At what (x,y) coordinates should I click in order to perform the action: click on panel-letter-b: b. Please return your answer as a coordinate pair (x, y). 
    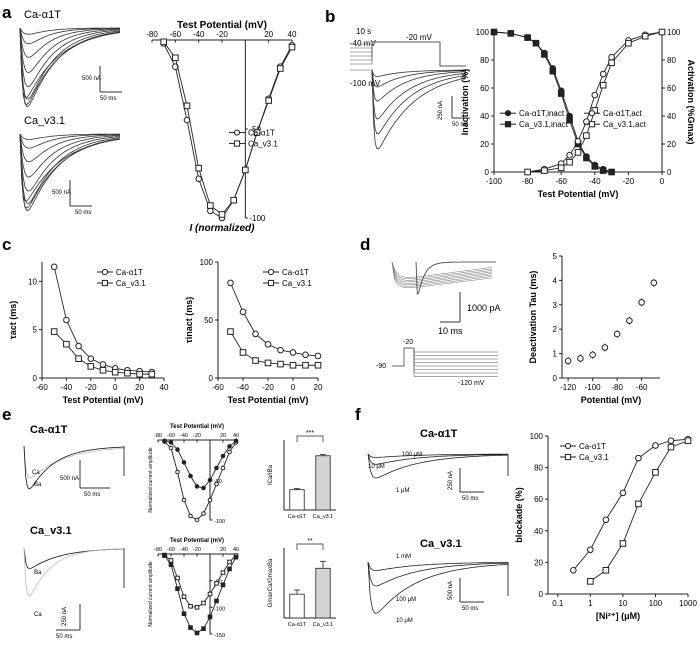
    Looking at the image, I should click on (330, 16).